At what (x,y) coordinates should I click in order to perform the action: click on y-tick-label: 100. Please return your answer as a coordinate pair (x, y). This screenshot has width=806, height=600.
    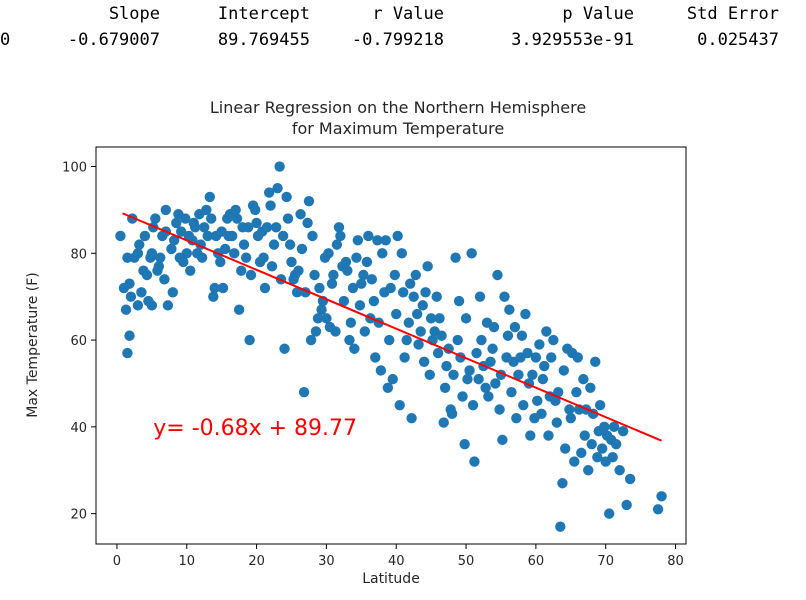
    Looking at the image, I should click on (74, 168).